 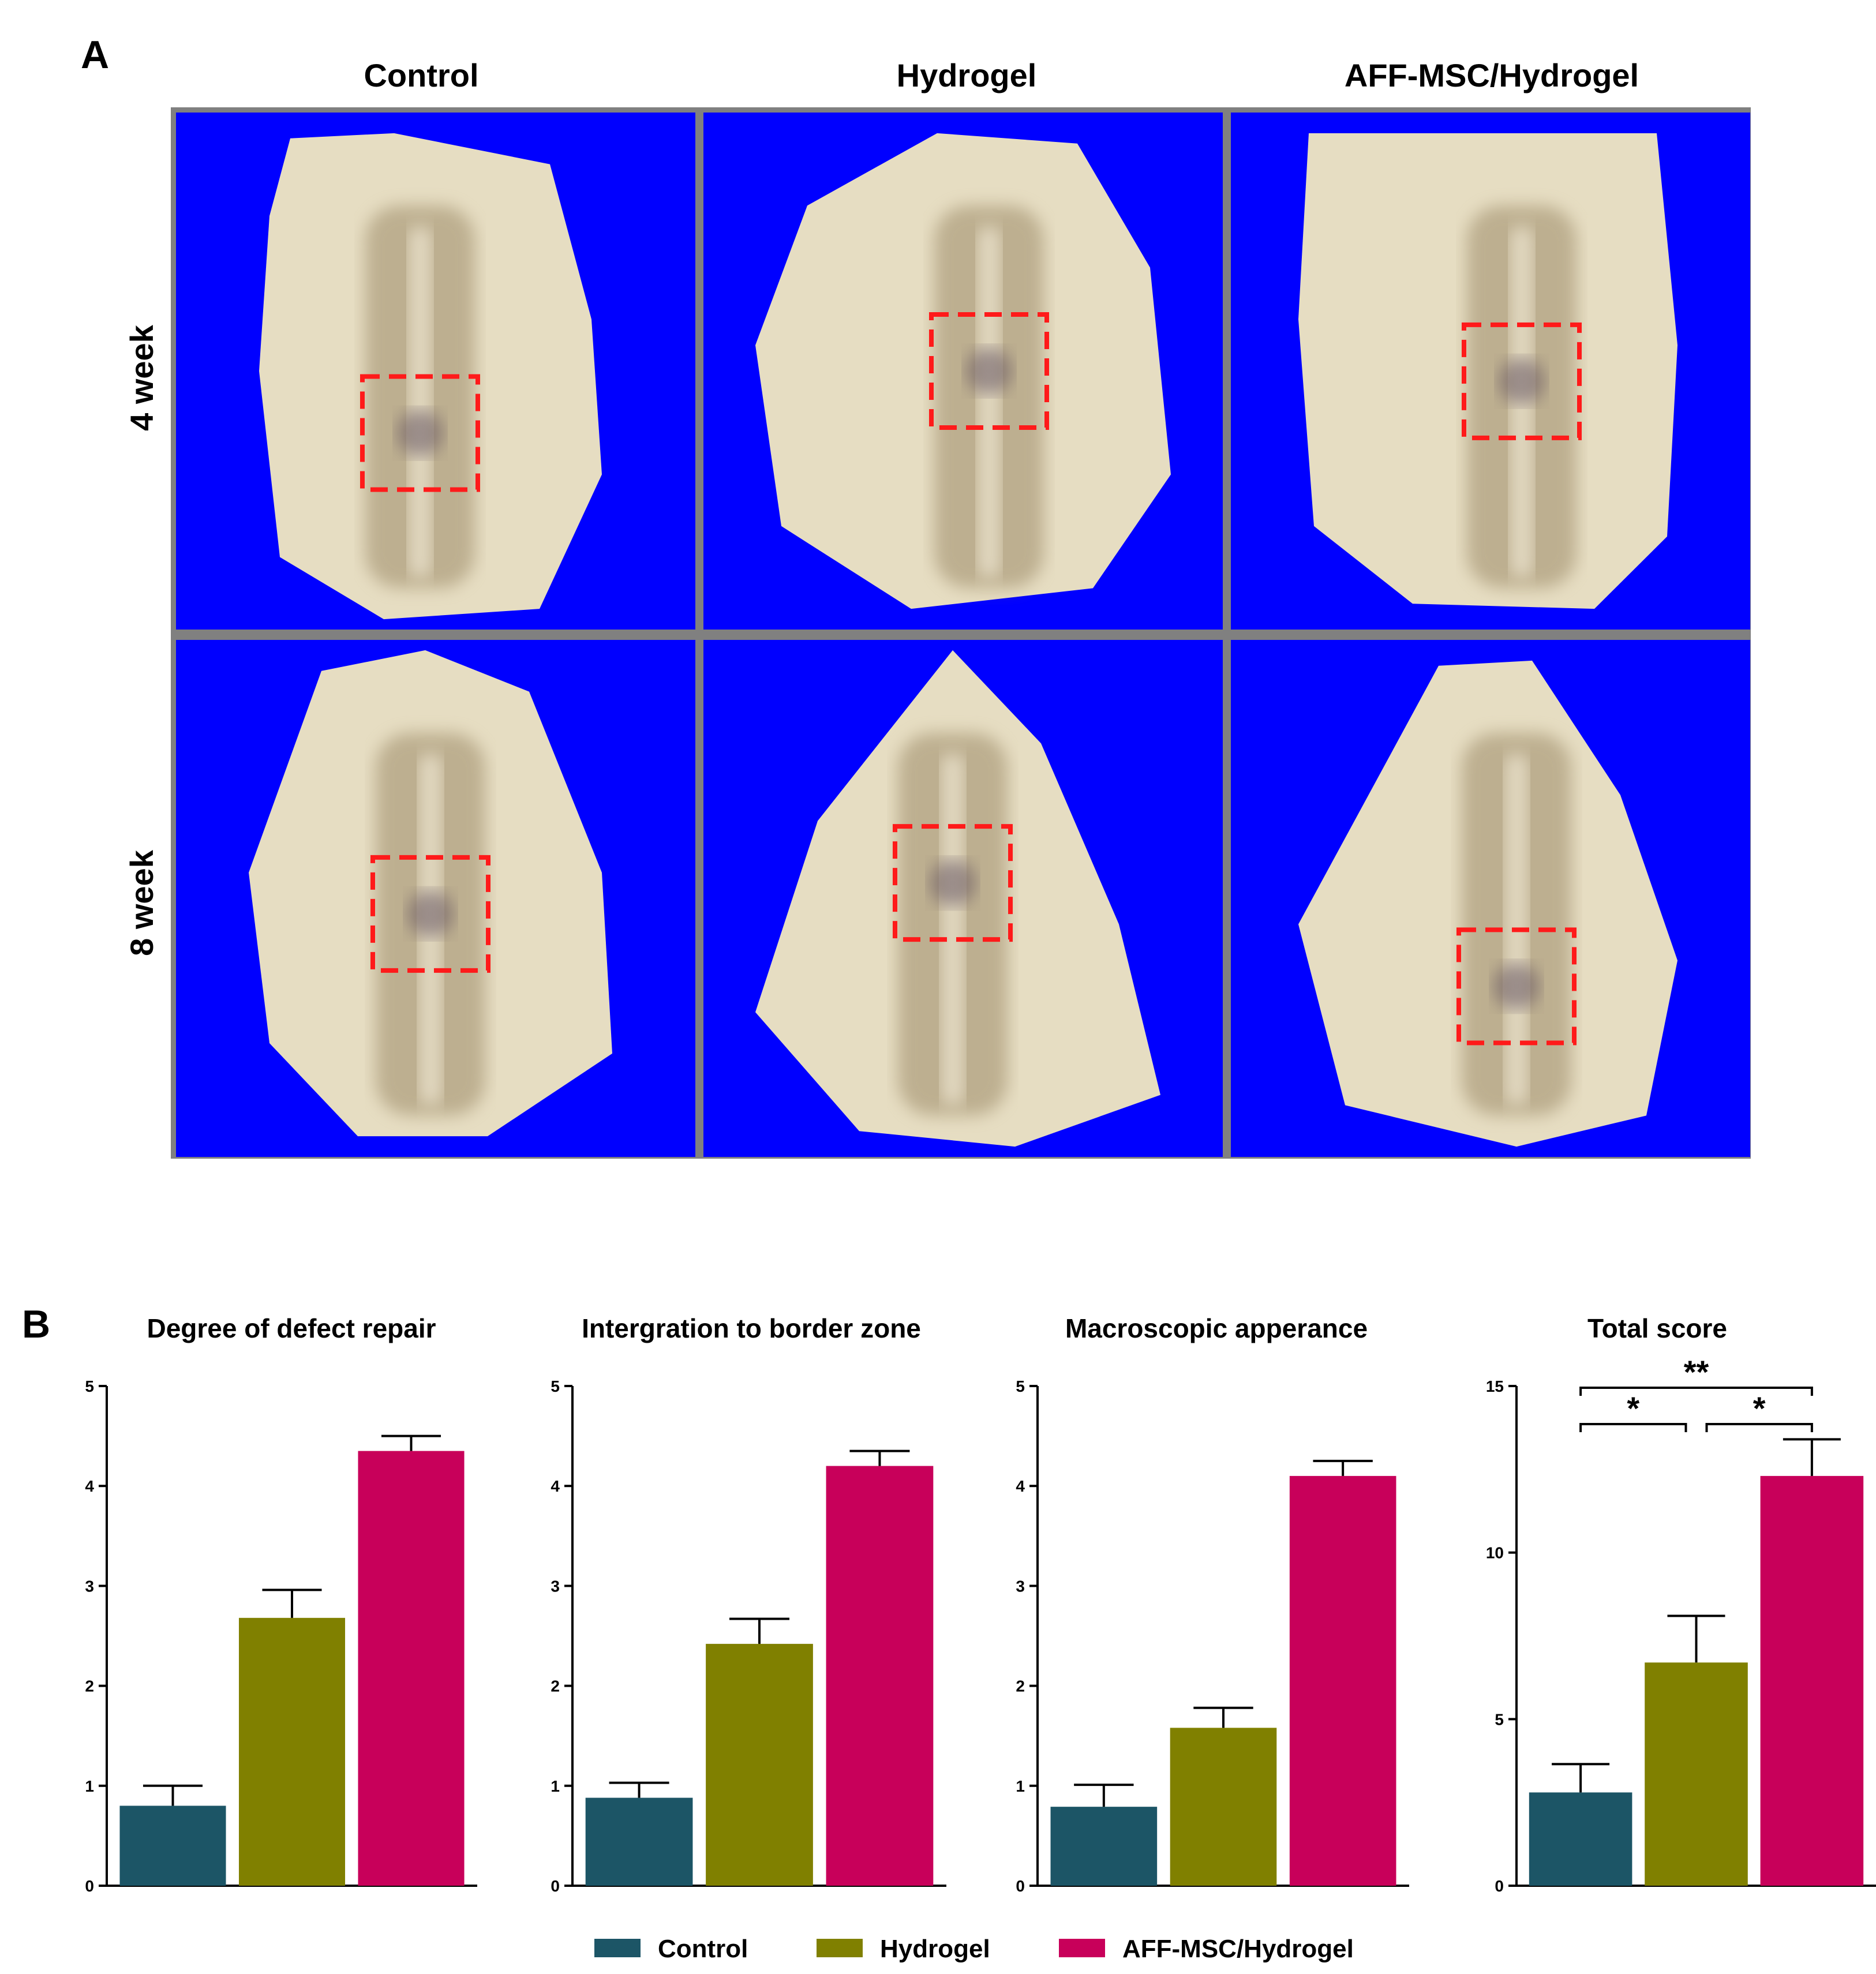 What do you see at coordinates (95, 55) in the screenshot?
I see `panel-a-label: A` at bounding box center [95, 55].